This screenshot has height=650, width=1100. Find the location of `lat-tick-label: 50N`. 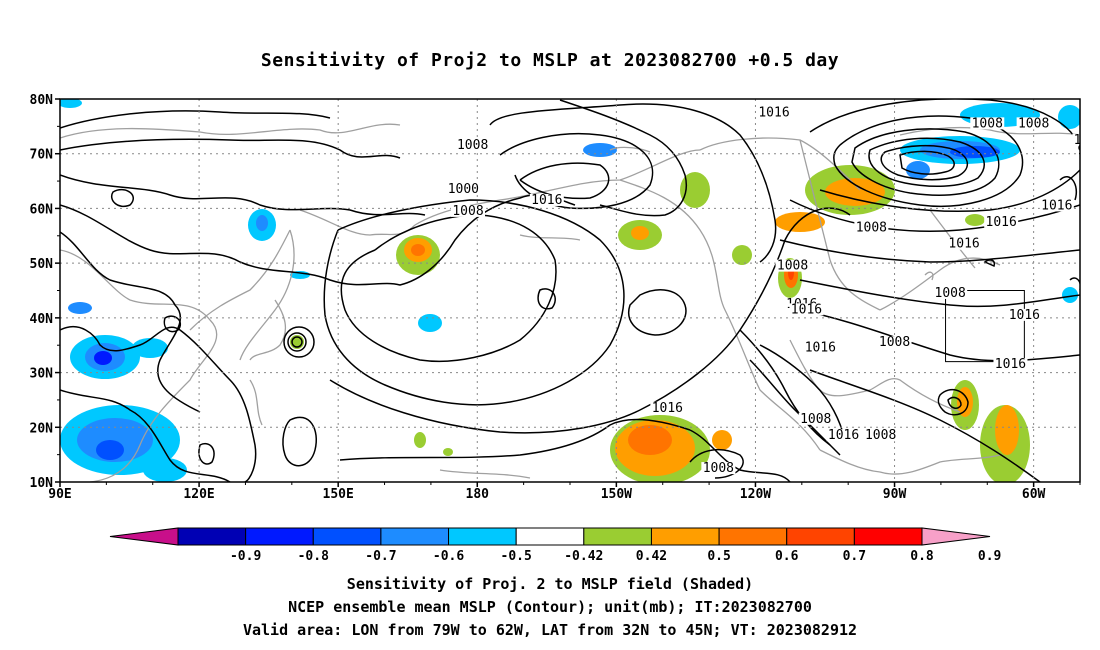

lat-tick-label: 50N is located at coordinates (42, 264).